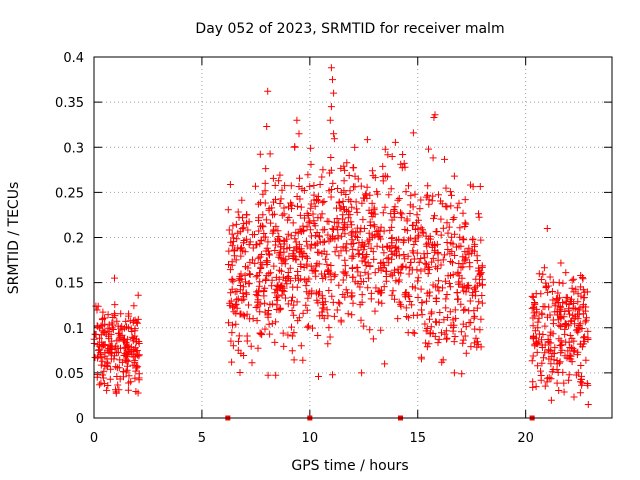 The image size is (640, 480). What do you see at coordinates (73, 58) in the screenshot?
I see `y-tick-label: 0.4` at bounding box center [73, 58].